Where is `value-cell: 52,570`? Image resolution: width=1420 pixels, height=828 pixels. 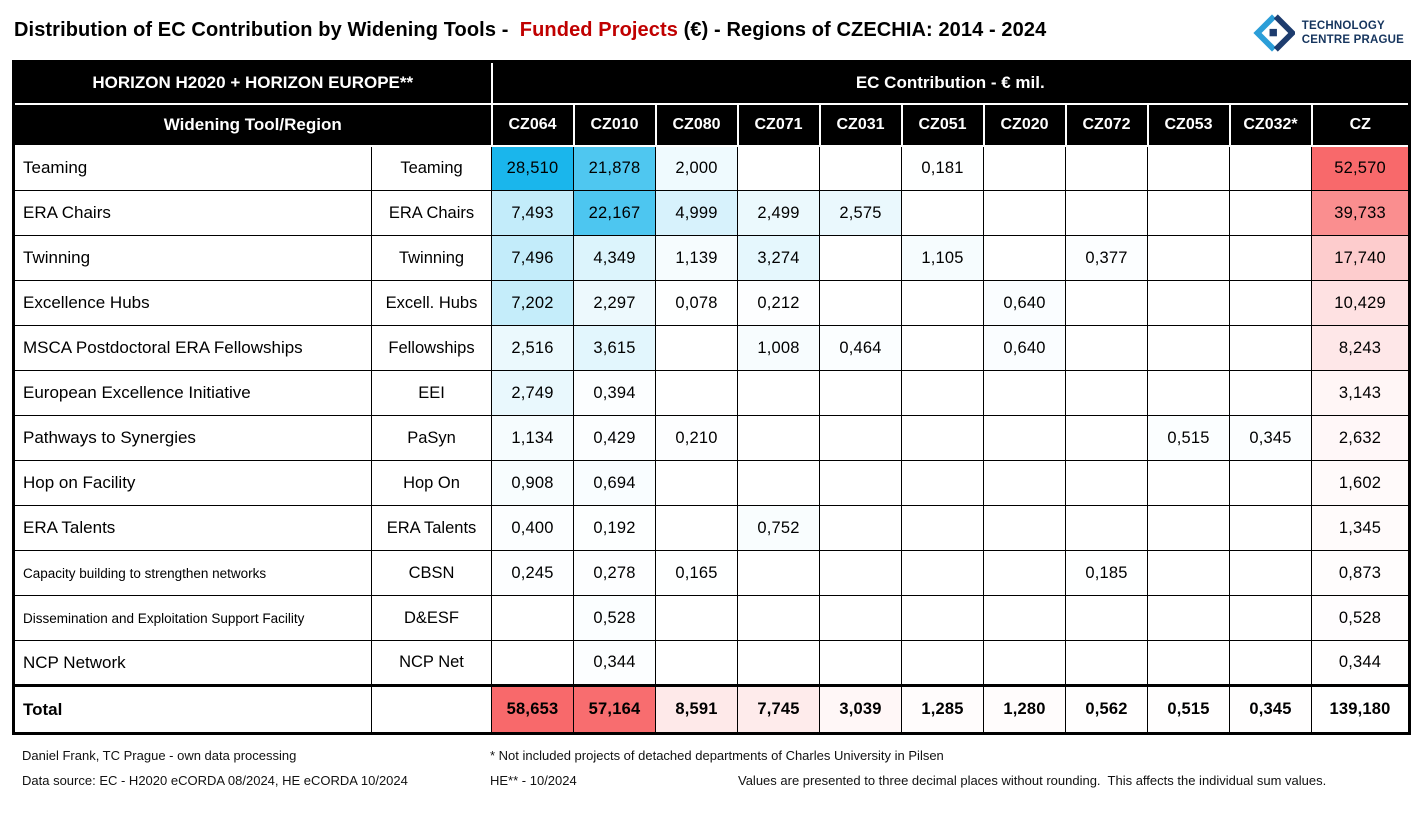 value-cell: 52,570 is located at coordinates (1360, 168).